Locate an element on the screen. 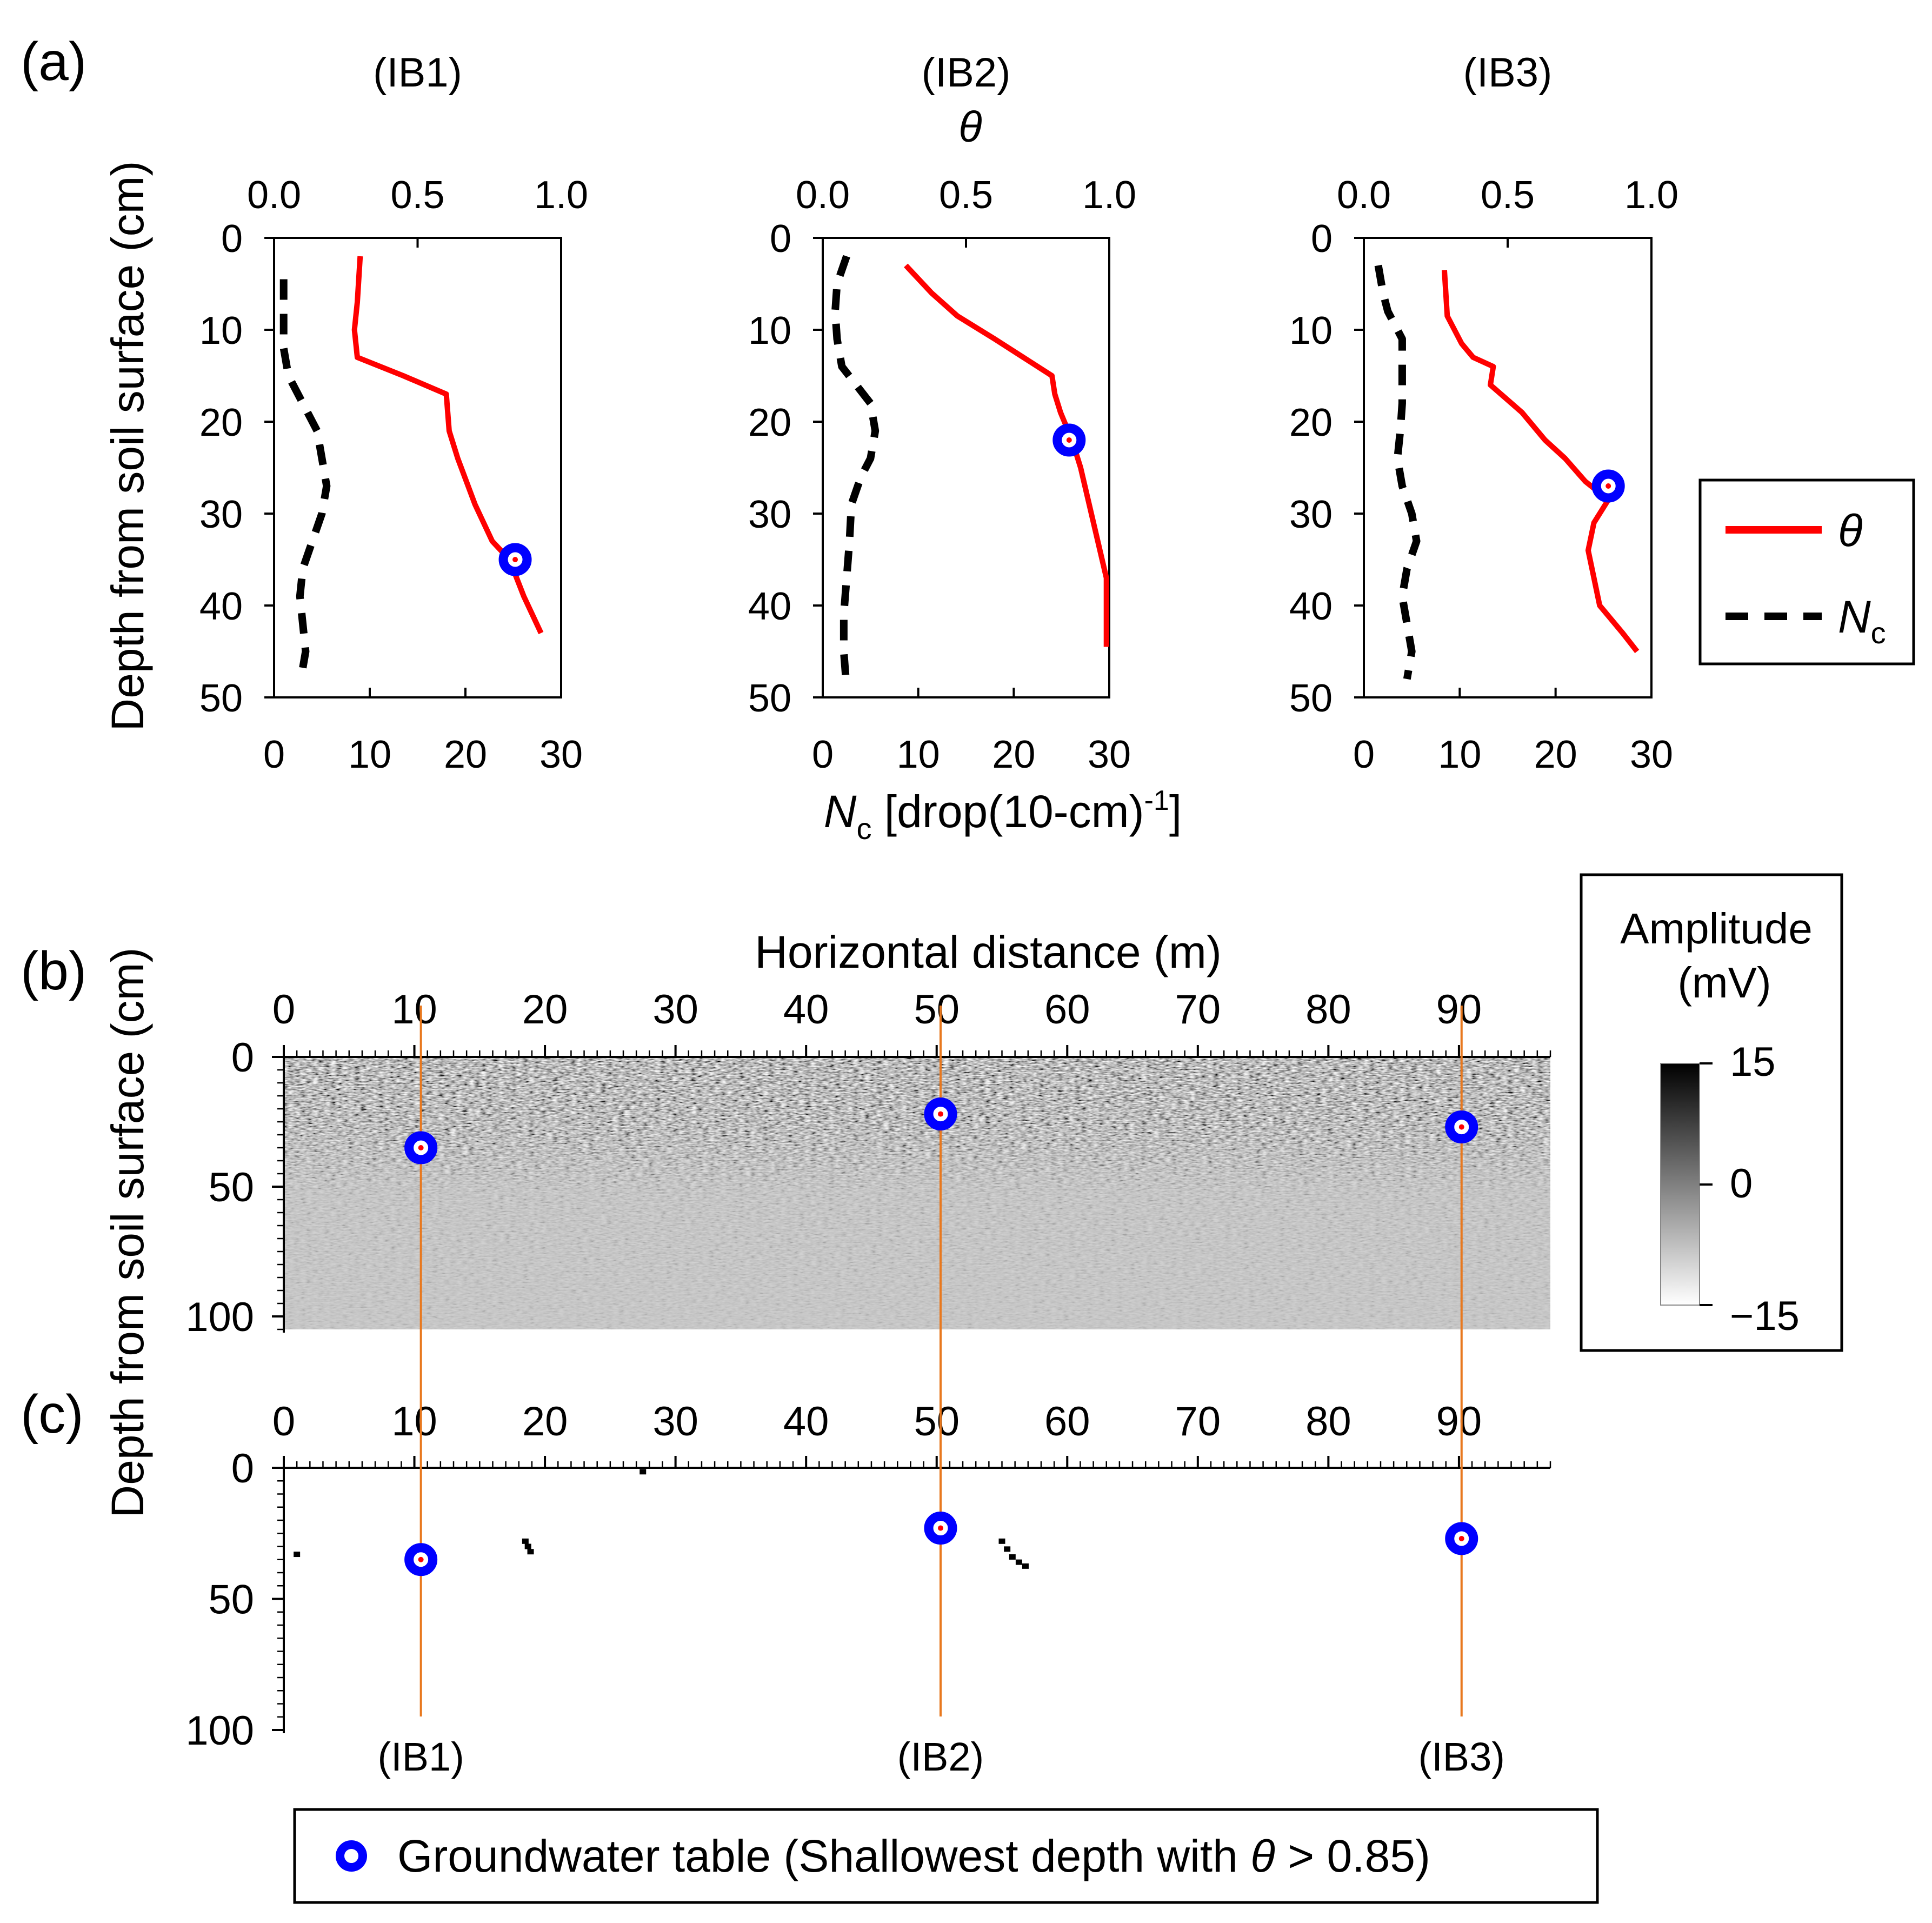  panel-c-y-tick-label: 100 is located at coordinates (219, 1731).